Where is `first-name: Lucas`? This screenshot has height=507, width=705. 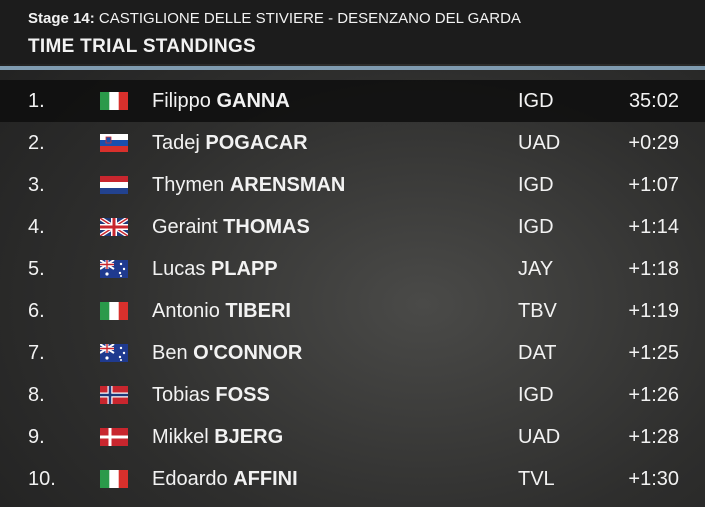 first-name: Lucas is located at coordinates (179, 269).